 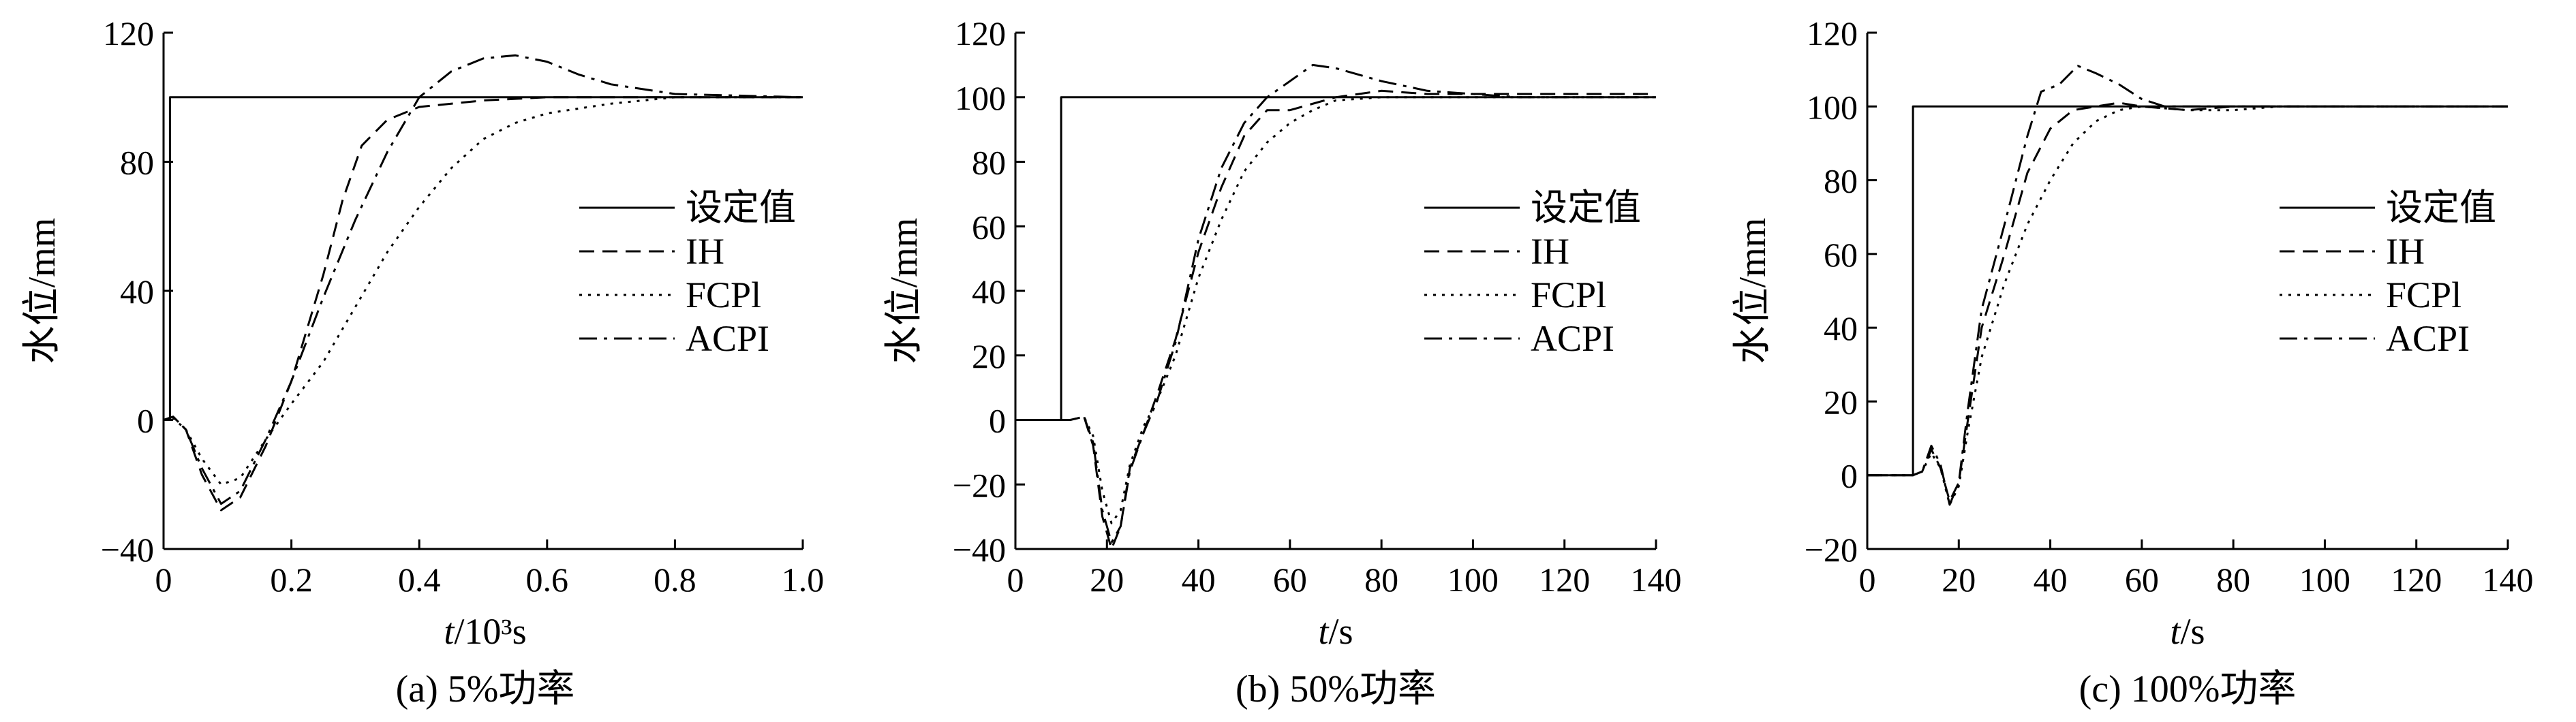 I want to click on series-line-solid, so click(x=1335, y=258).